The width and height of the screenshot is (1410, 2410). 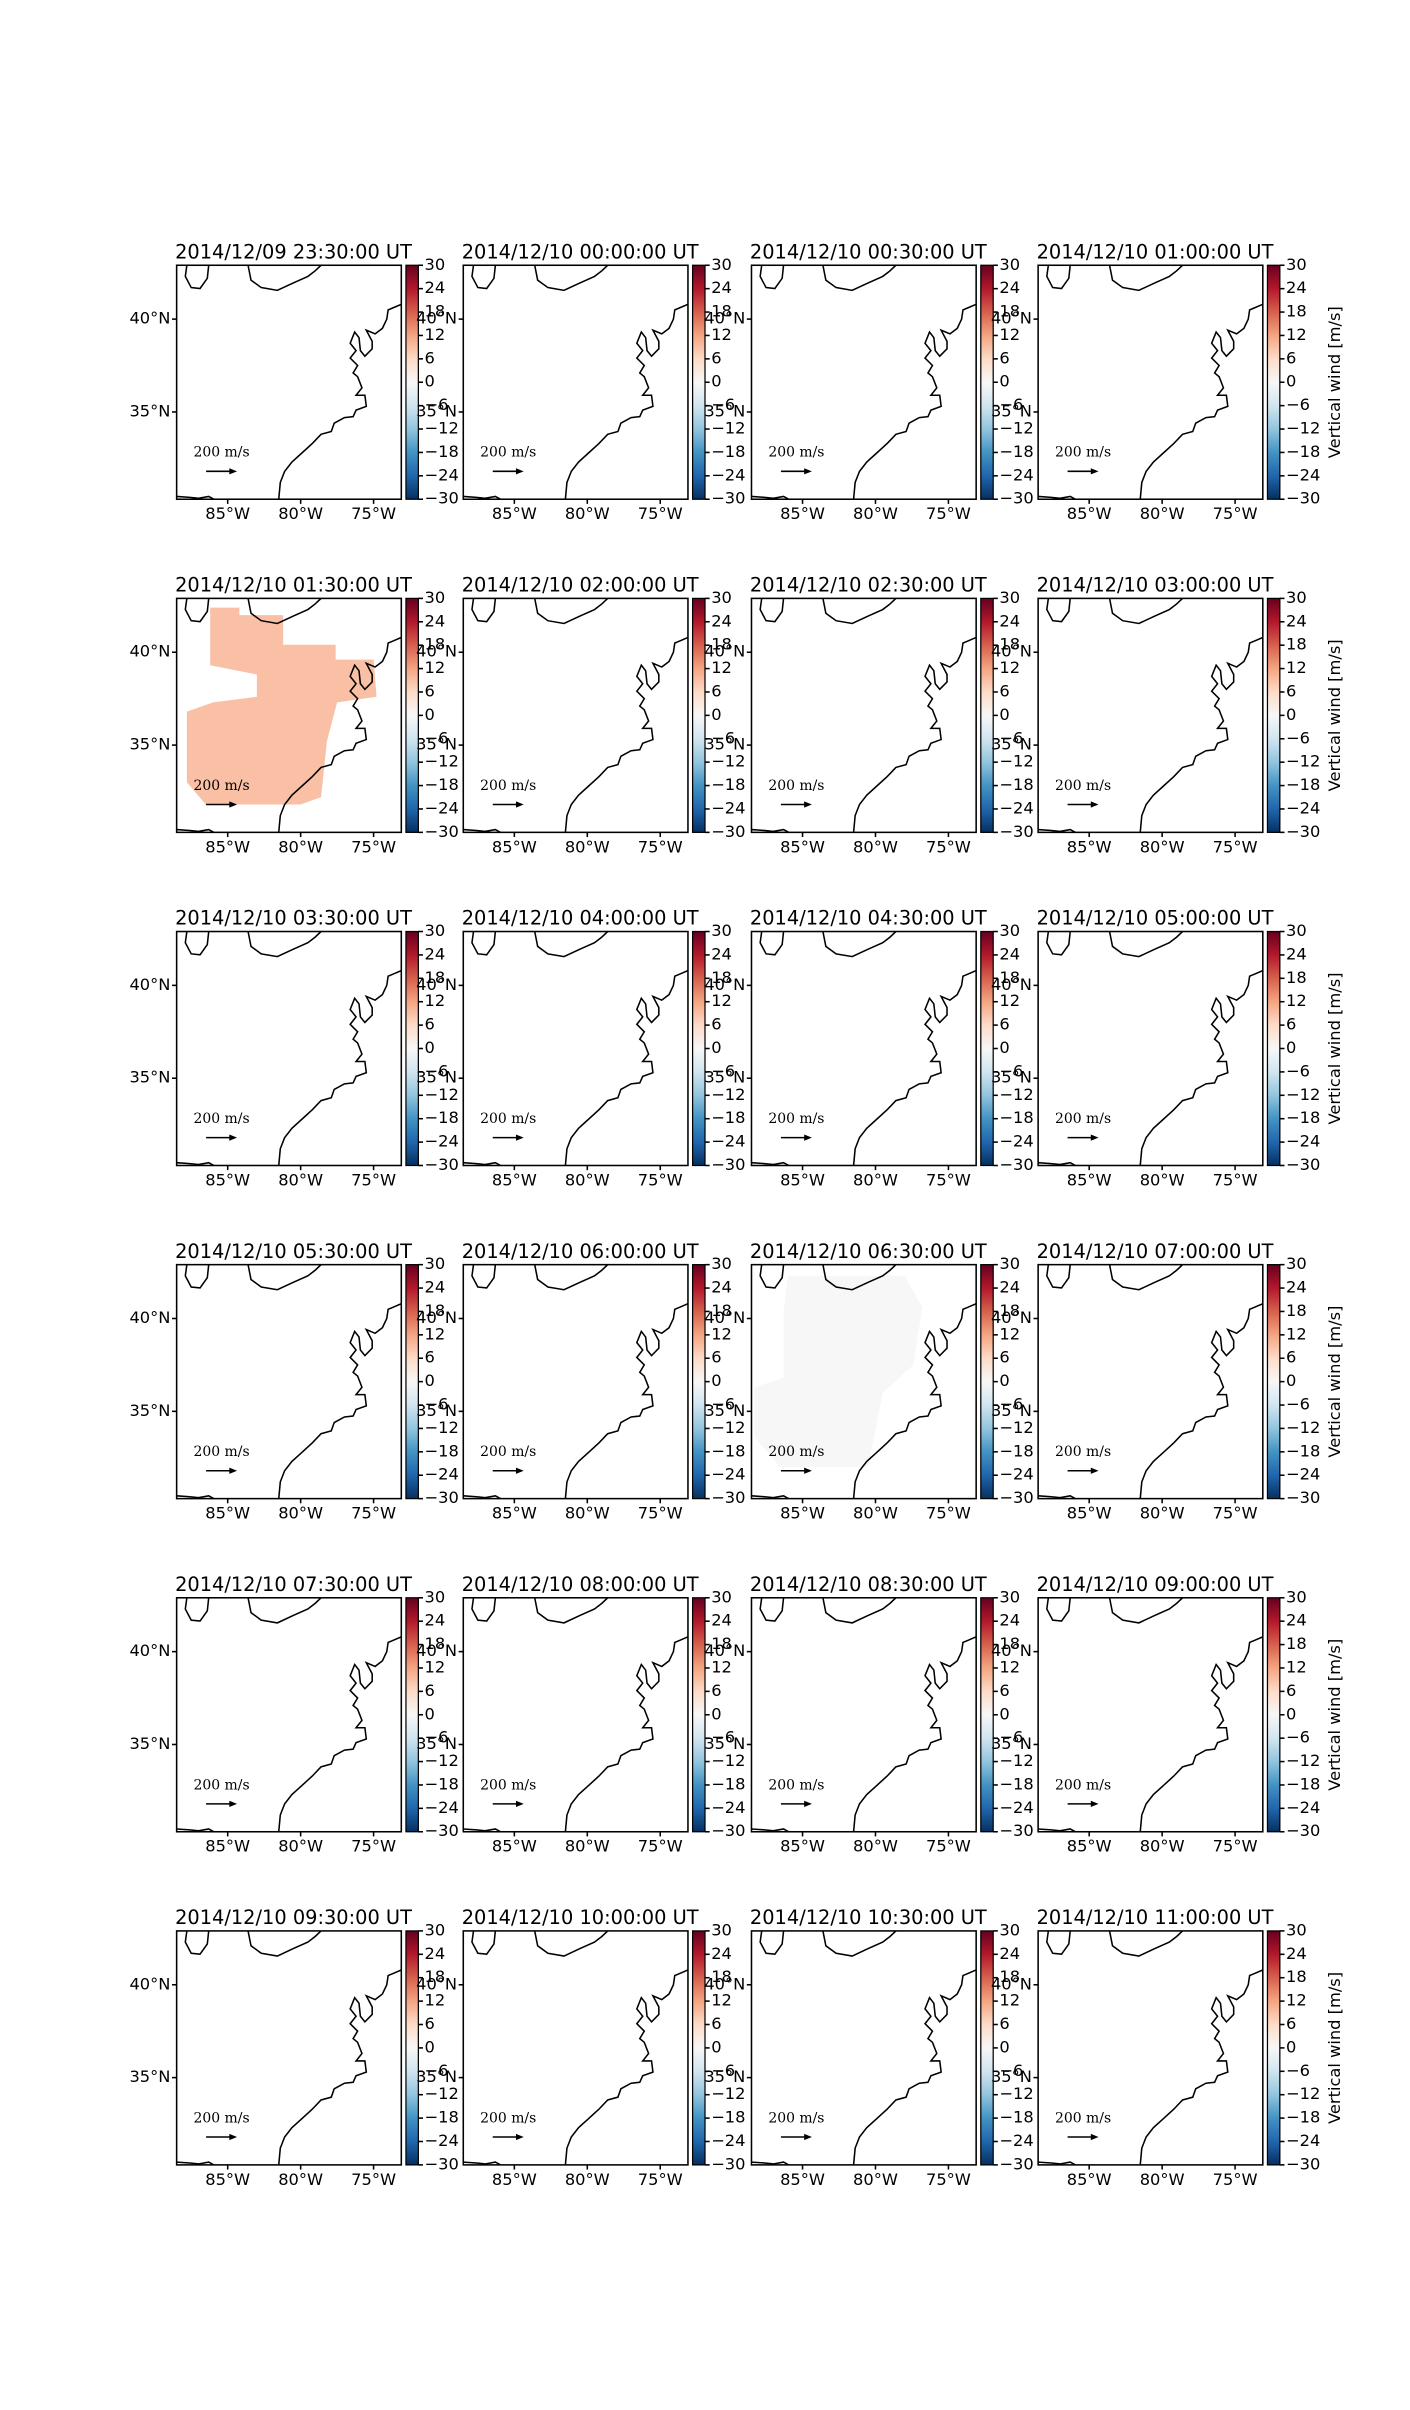 I want to click on panel-title: 2014/12/10 01:30:00 UT, so click(x=293, y=584).